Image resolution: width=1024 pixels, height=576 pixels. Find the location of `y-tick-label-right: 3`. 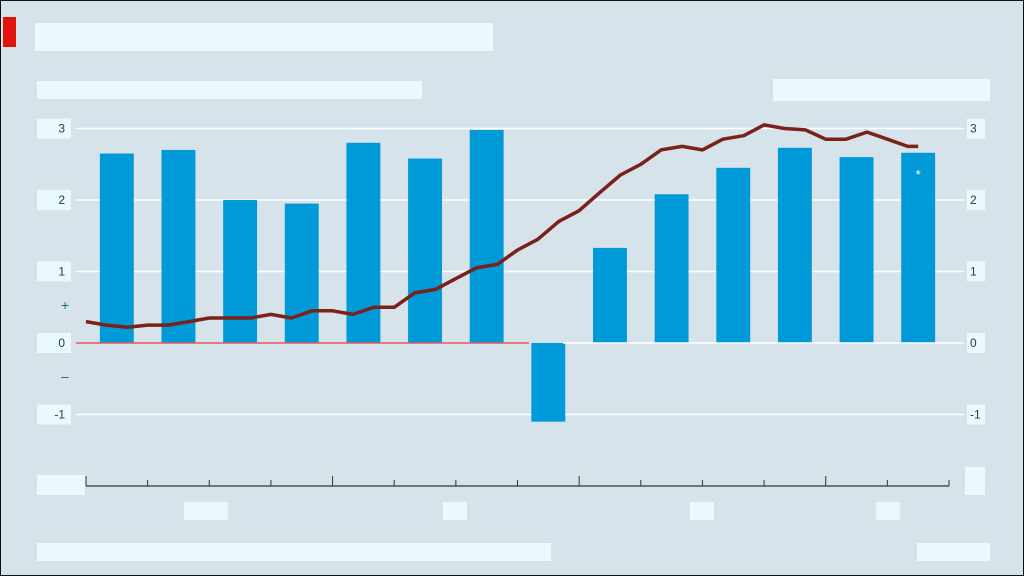

y-tick-label-right: 3 is located at coordinates (973, 129).